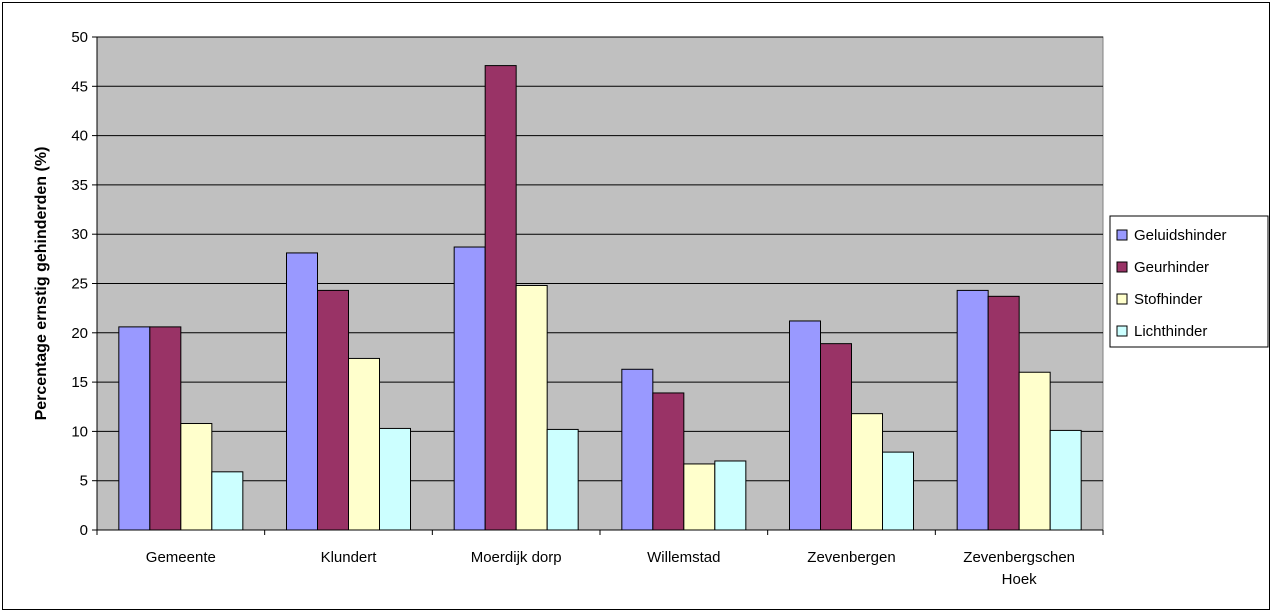 Image resolution: width=1273 pixels, height=613 pixels. Describe the element at coordinates (683, 557) in the screenshot. I see `x-category-label: Willemstad` at that location.